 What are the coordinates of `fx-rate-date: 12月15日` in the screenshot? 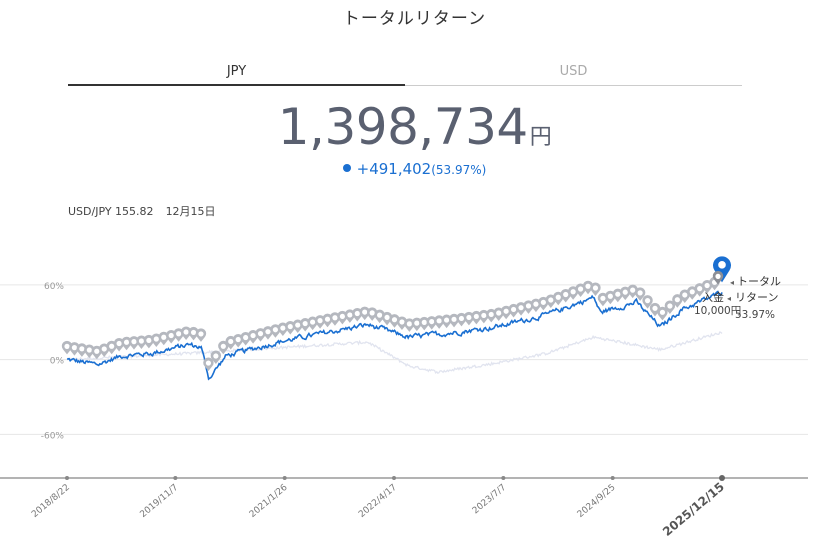 It's located at (190, 211).